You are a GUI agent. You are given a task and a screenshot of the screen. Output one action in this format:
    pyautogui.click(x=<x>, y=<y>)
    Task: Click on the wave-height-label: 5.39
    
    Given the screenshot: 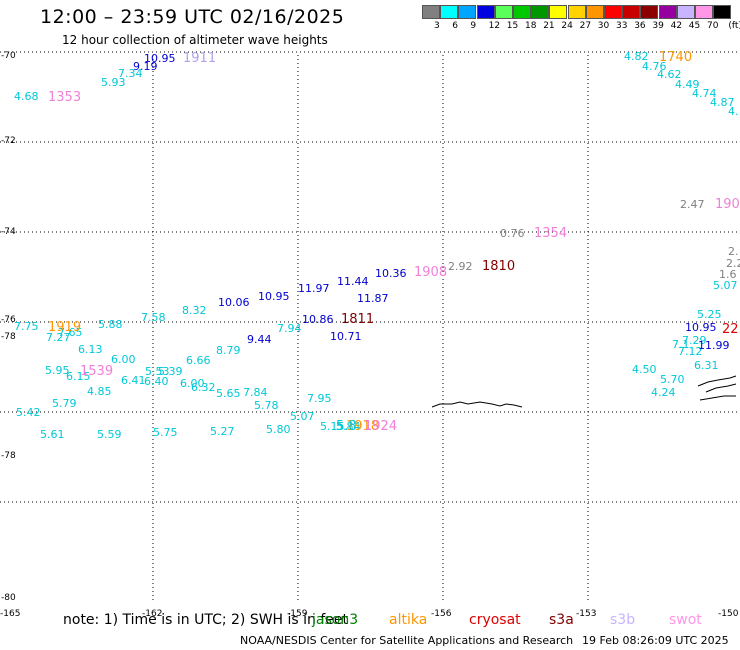 What is the action you would take?
    pyautogui.click(x=170, y=371)
    